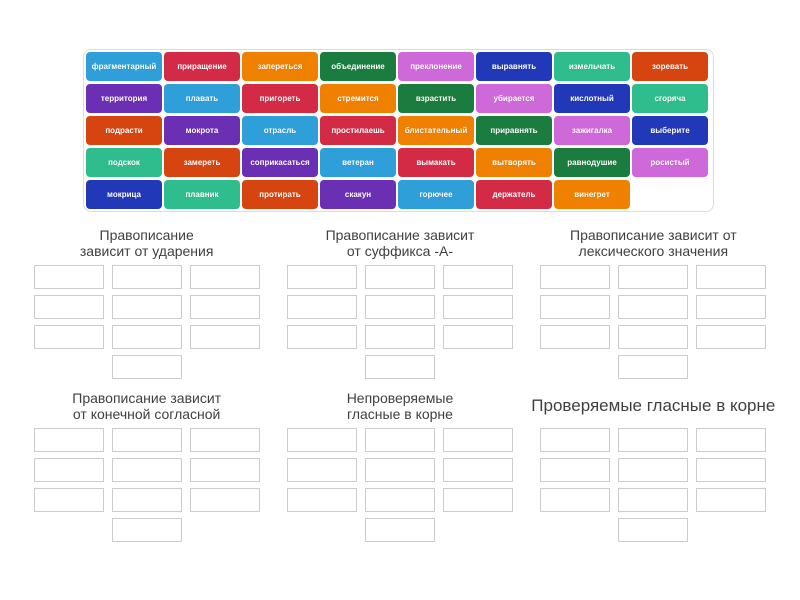  What do you see at coordinates (202, 194) in the screenshot?
I see `word-tile: плавник` at bounding box center [202, 194].